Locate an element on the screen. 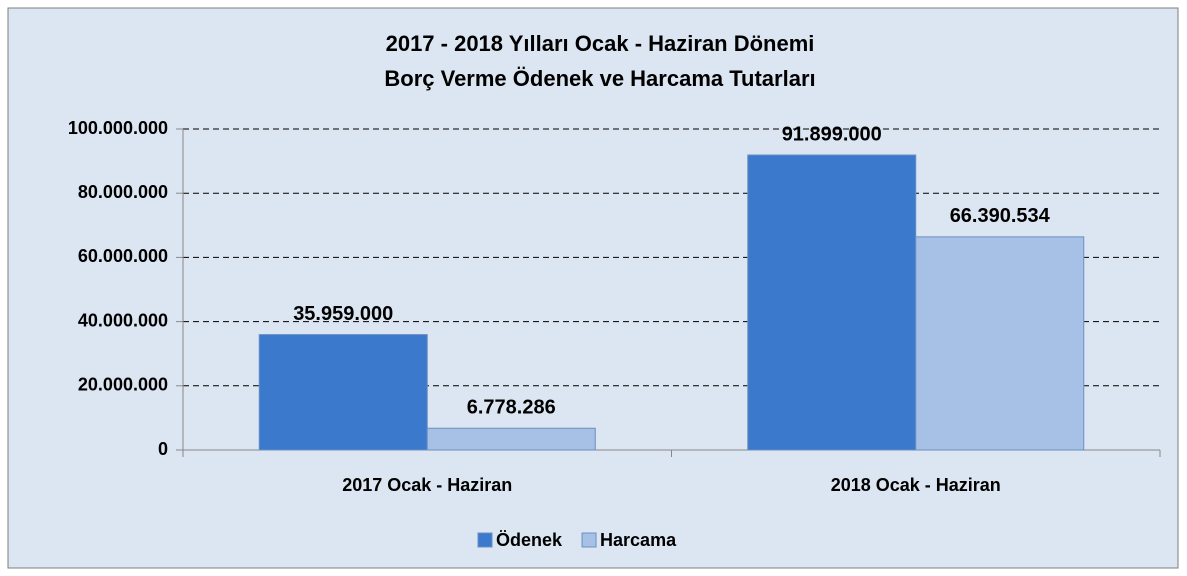 This screenshot has height=576, width=1187. value-label: 6.778.286 is located at coordinates (511, 408).